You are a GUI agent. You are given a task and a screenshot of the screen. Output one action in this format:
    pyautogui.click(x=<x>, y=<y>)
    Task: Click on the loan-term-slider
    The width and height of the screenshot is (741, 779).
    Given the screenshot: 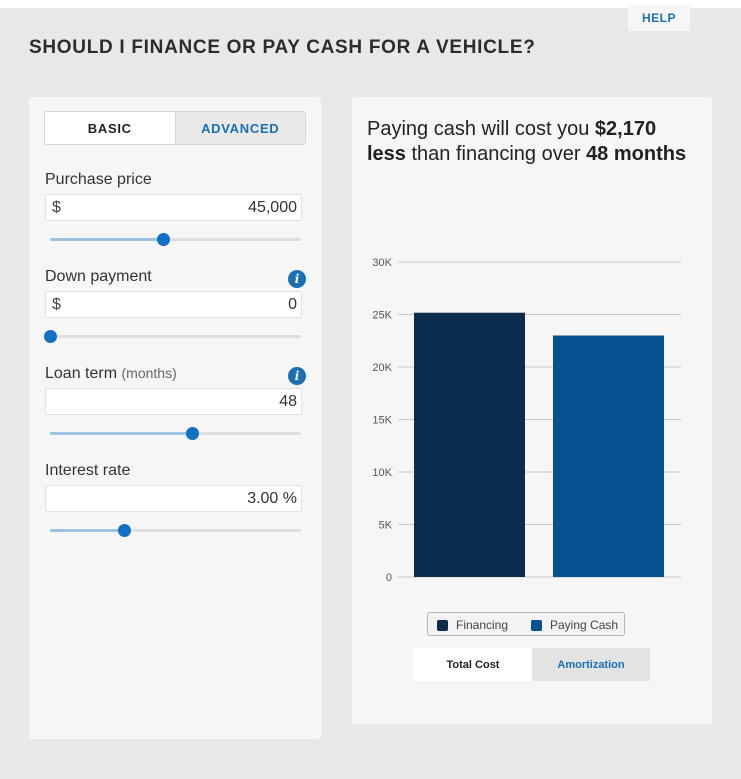 What is the action you would take?
    pyautogui.click(x=175, y=433)
    